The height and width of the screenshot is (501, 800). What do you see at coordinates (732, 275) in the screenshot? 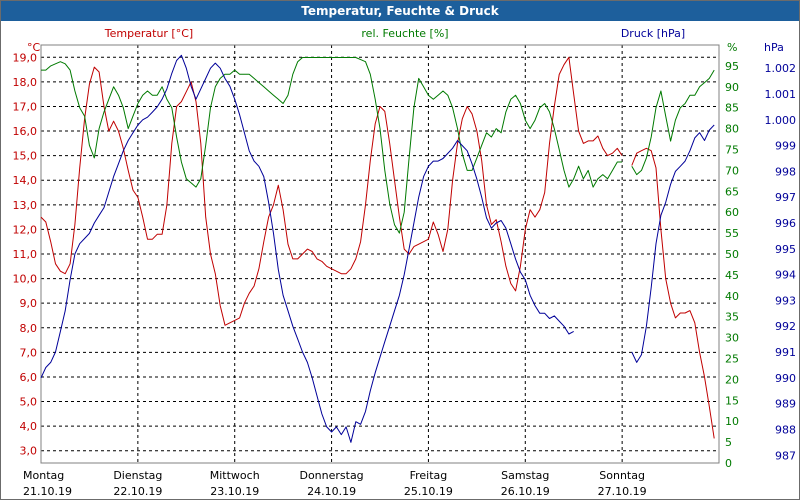
I see `humidity-tick-label: 45` at bounding box center [732, 275].